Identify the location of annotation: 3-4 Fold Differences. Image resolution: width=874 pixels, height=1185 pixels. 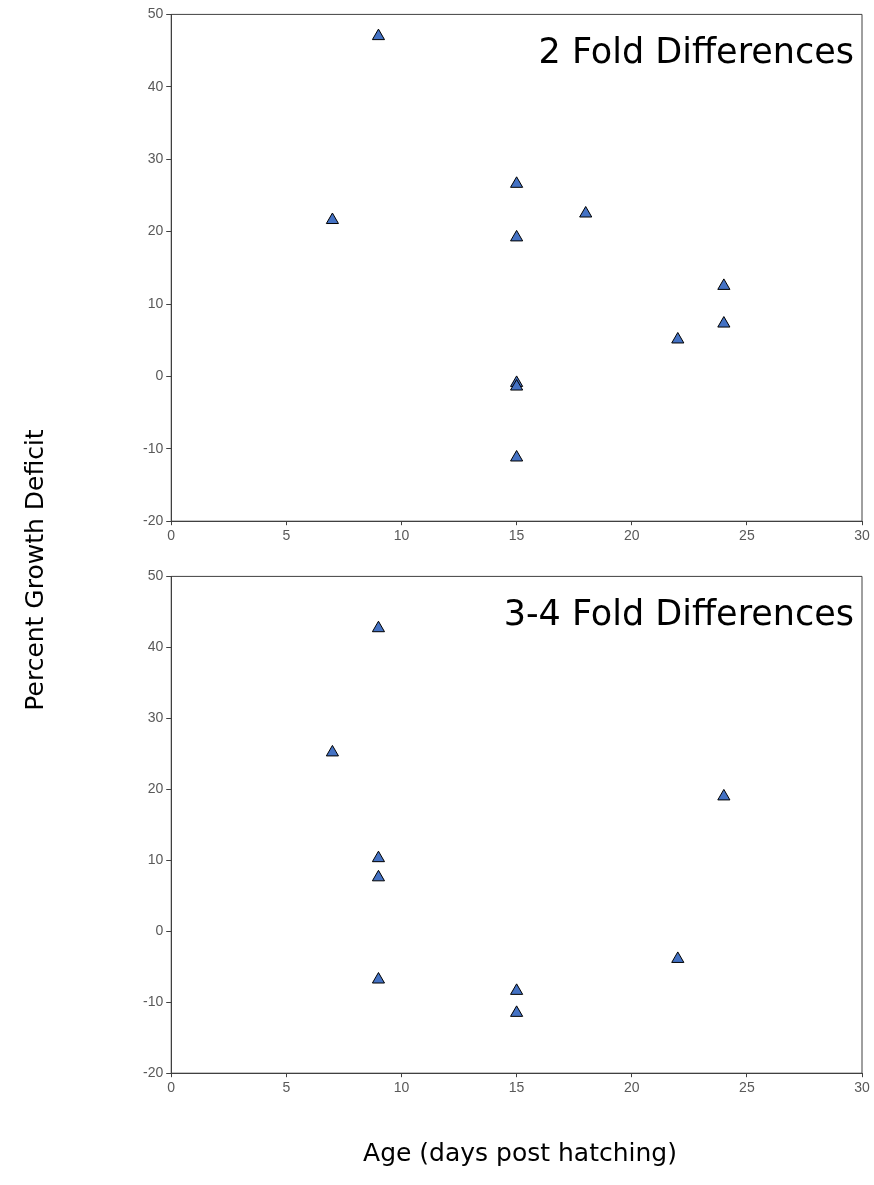
(678, 612).